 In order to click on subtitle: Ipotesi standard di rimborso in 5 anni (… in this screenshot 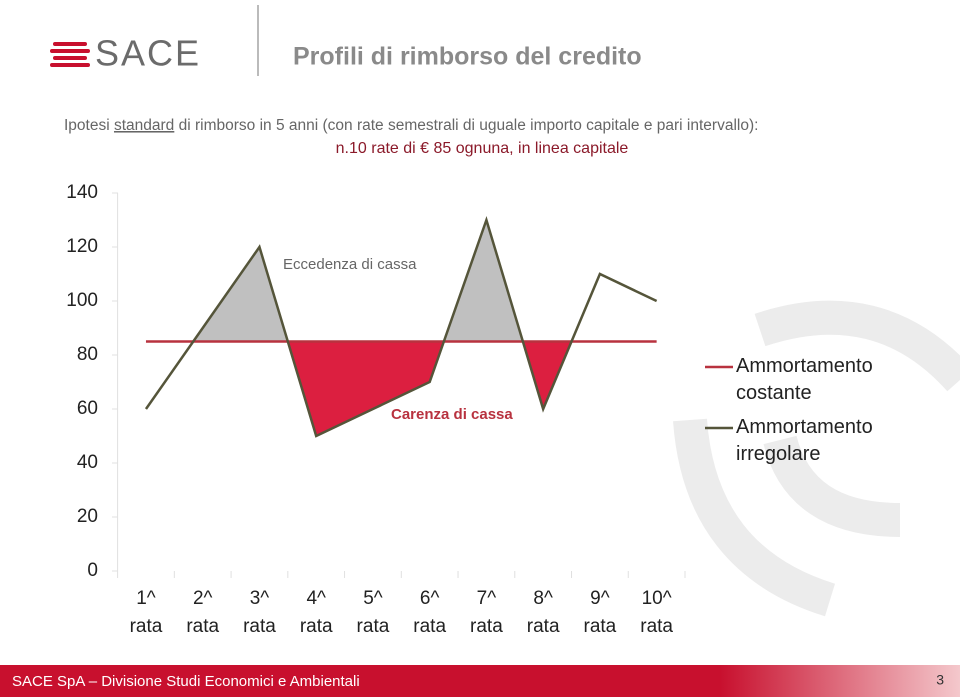, I will do `click(411, 125)`.